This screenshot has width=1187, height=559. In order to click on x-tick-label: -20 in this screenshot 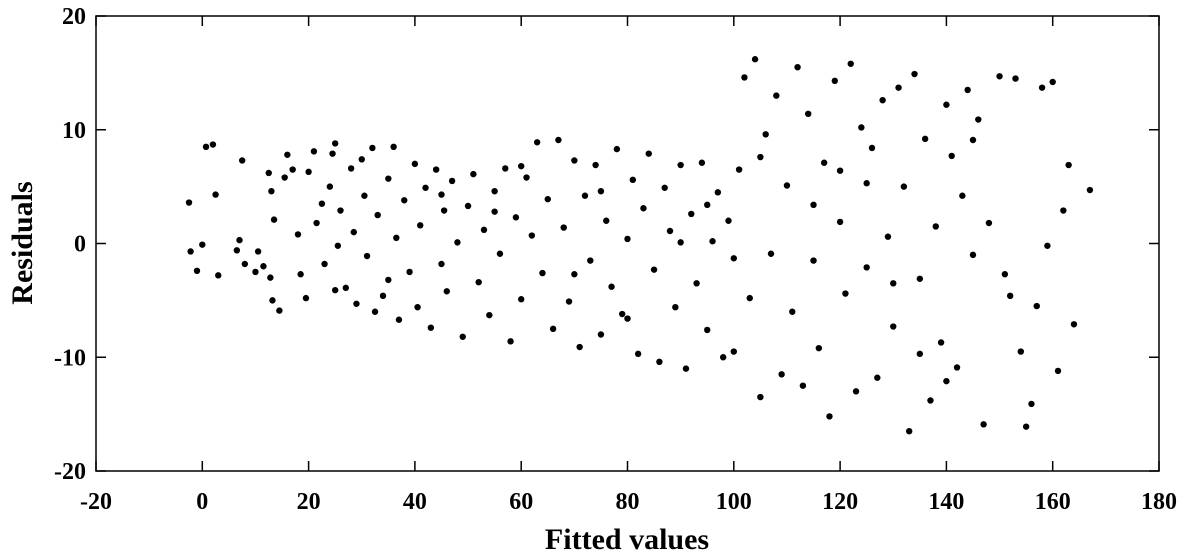, I will do `click(96, 502)`.